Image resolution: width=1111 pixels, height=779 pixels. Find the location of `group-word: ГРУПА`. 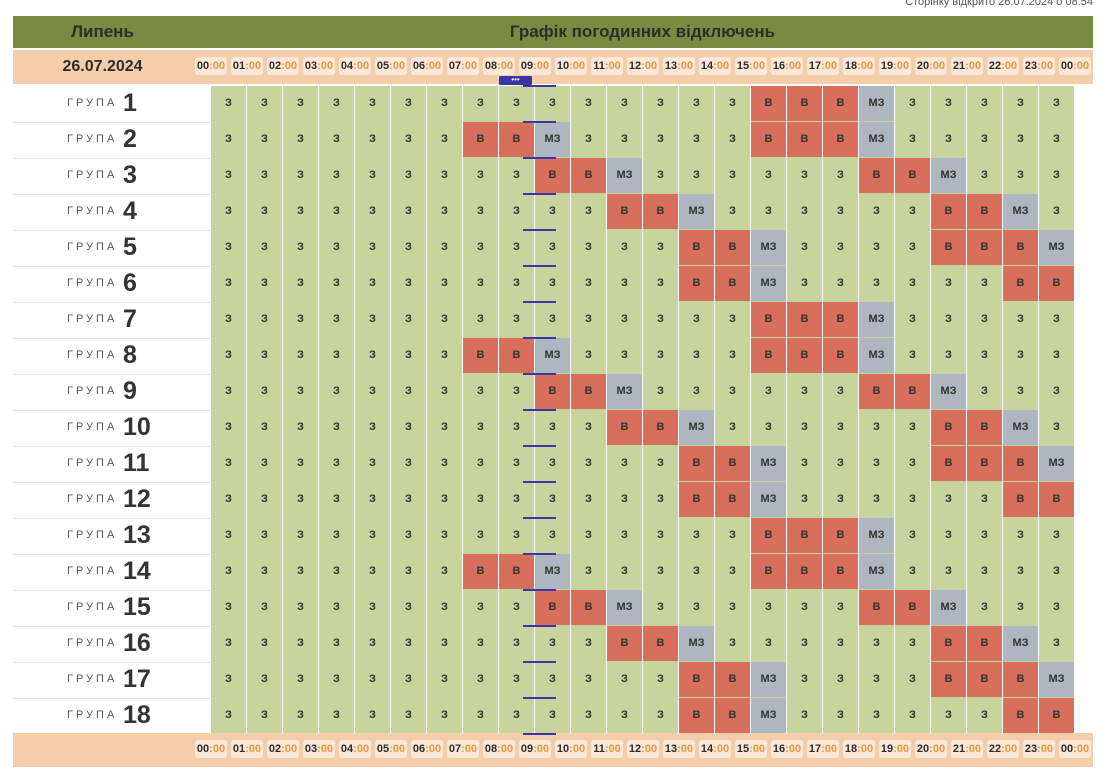

group-word: ГРУПА is located at coordinates (92, 499).